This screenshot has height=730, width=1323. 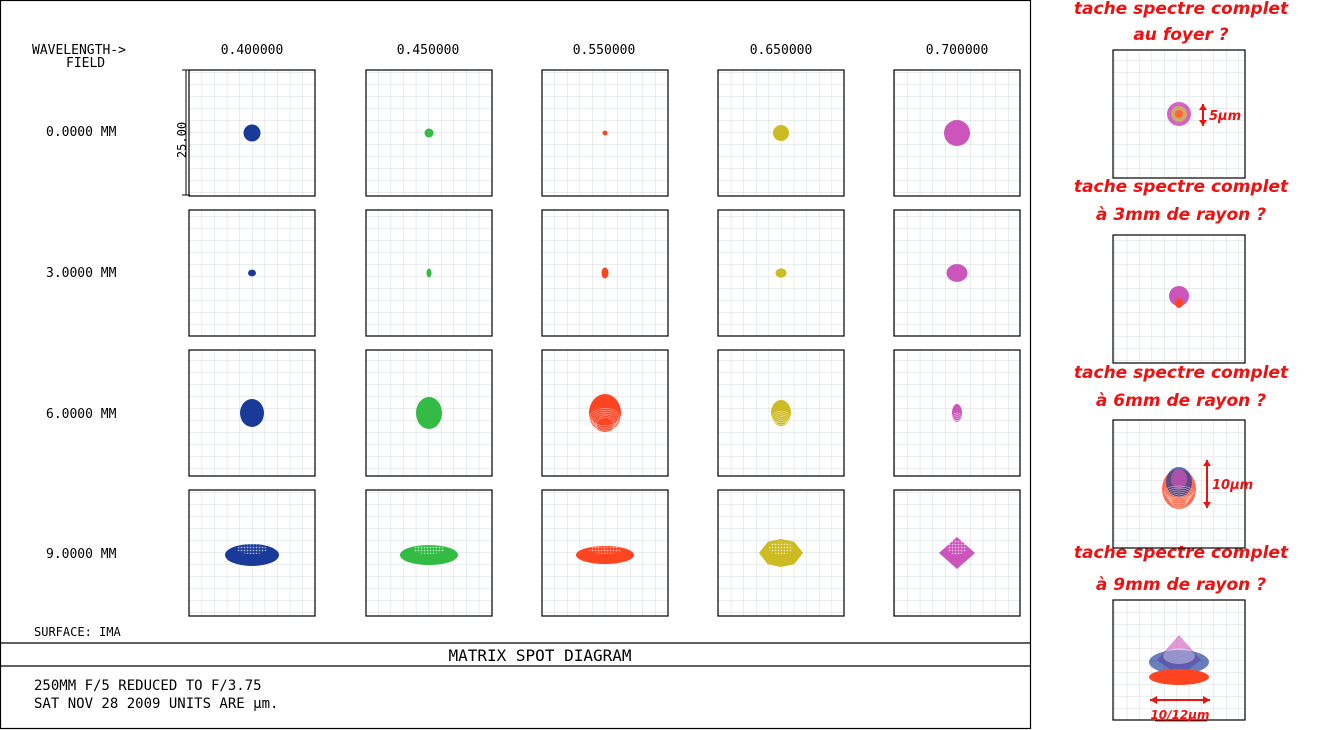 What do you see at coordinates (156, 704) in the screenshot?
I see `footer-line-2: SAT NOV 28 2009 UNITS ARE µm.` at bounding box center [156, 704].